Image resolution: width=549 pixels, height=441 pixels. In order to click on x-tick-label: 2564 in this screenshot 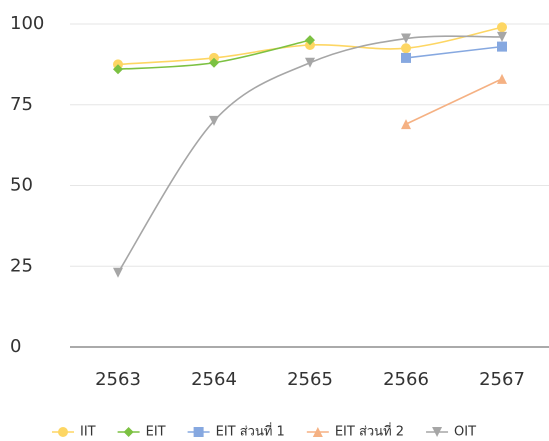, I will do `click(214, 379)`.